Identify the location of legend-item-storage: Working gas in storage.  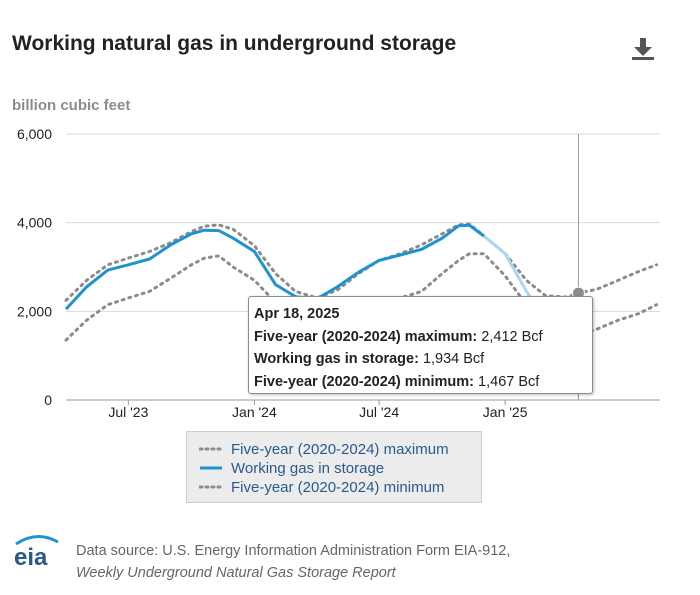
(291, 468).